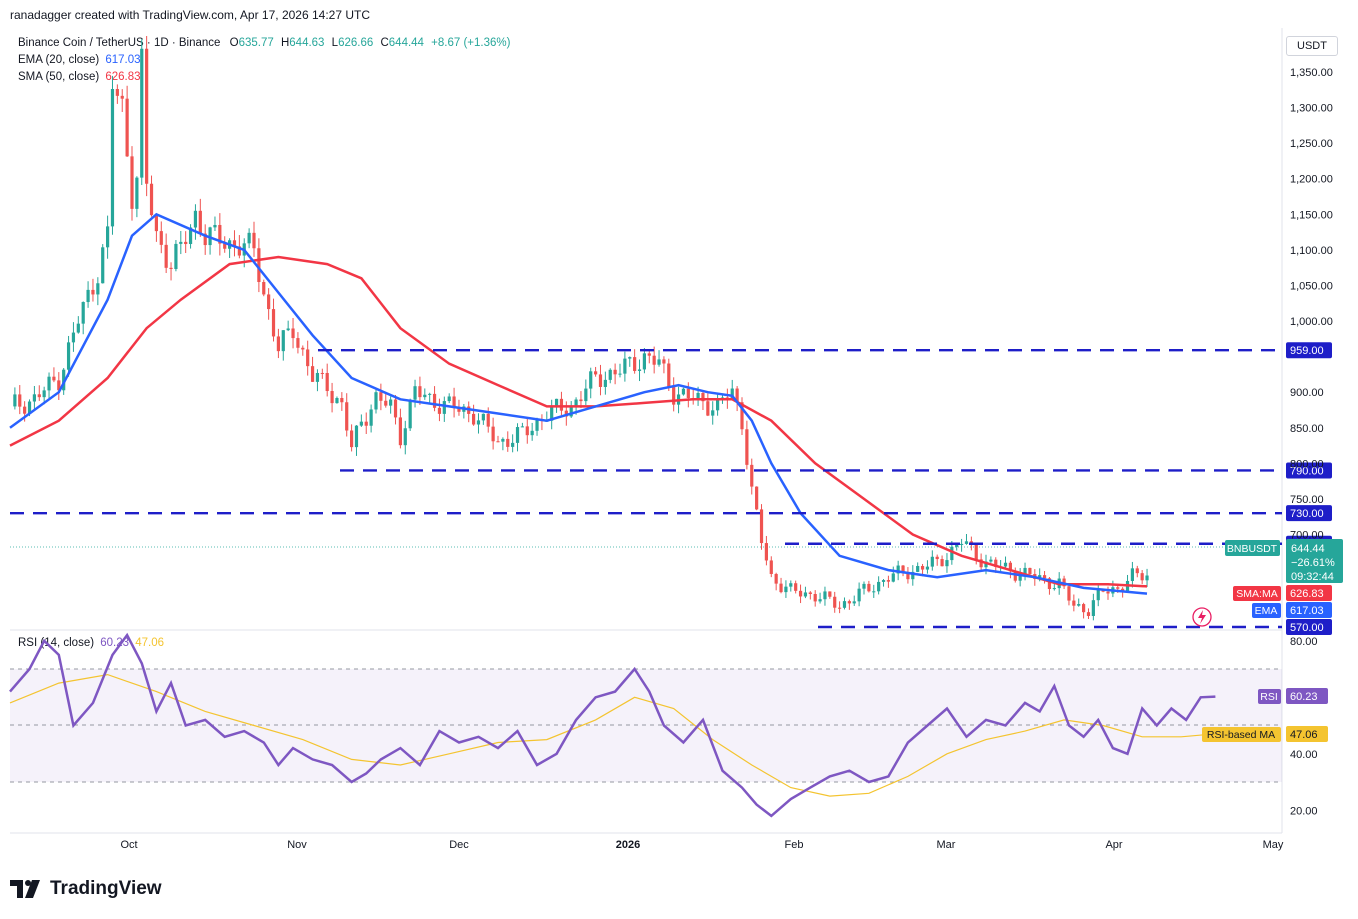 This screenshot has width=1358, height=919. What do you see at coordinates (1113, 845) in the screenshot?
I see `time-tick-label: Apr` at bounding box center [1113, 845].